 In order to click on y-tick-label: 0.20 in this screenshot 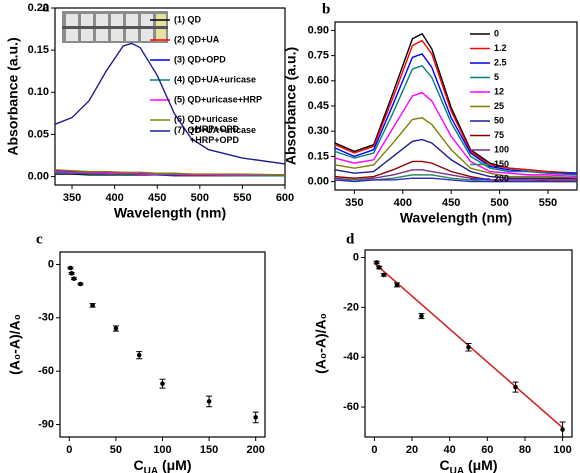, I will do `click(38, 8)`.